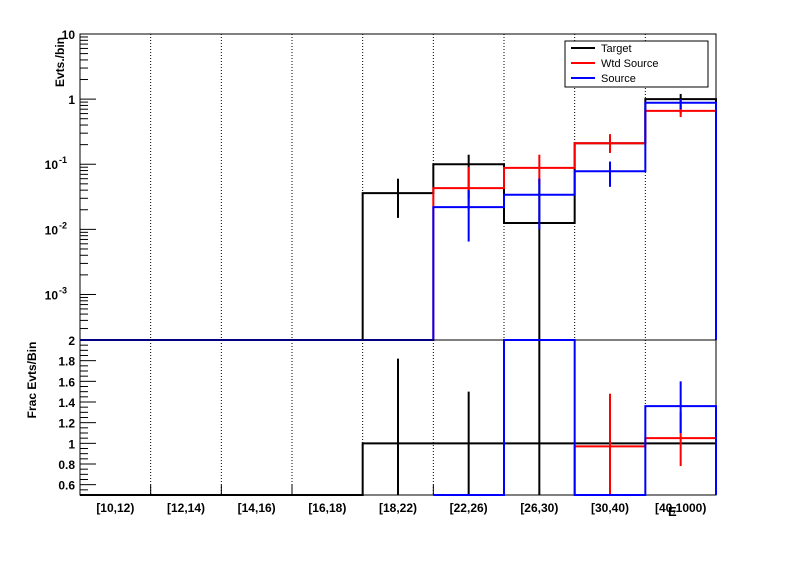 The width and height of the screenshot is (796, 572). I want to click on x-category-label: [10,12), so click(115, 508).